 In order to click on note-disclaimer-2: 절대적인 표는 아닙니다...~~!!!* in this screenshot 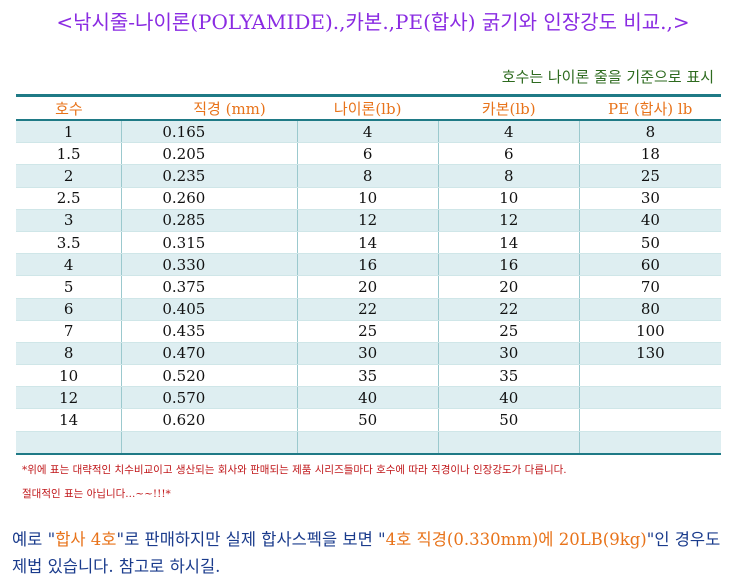, I will do `click(96, 494)`.